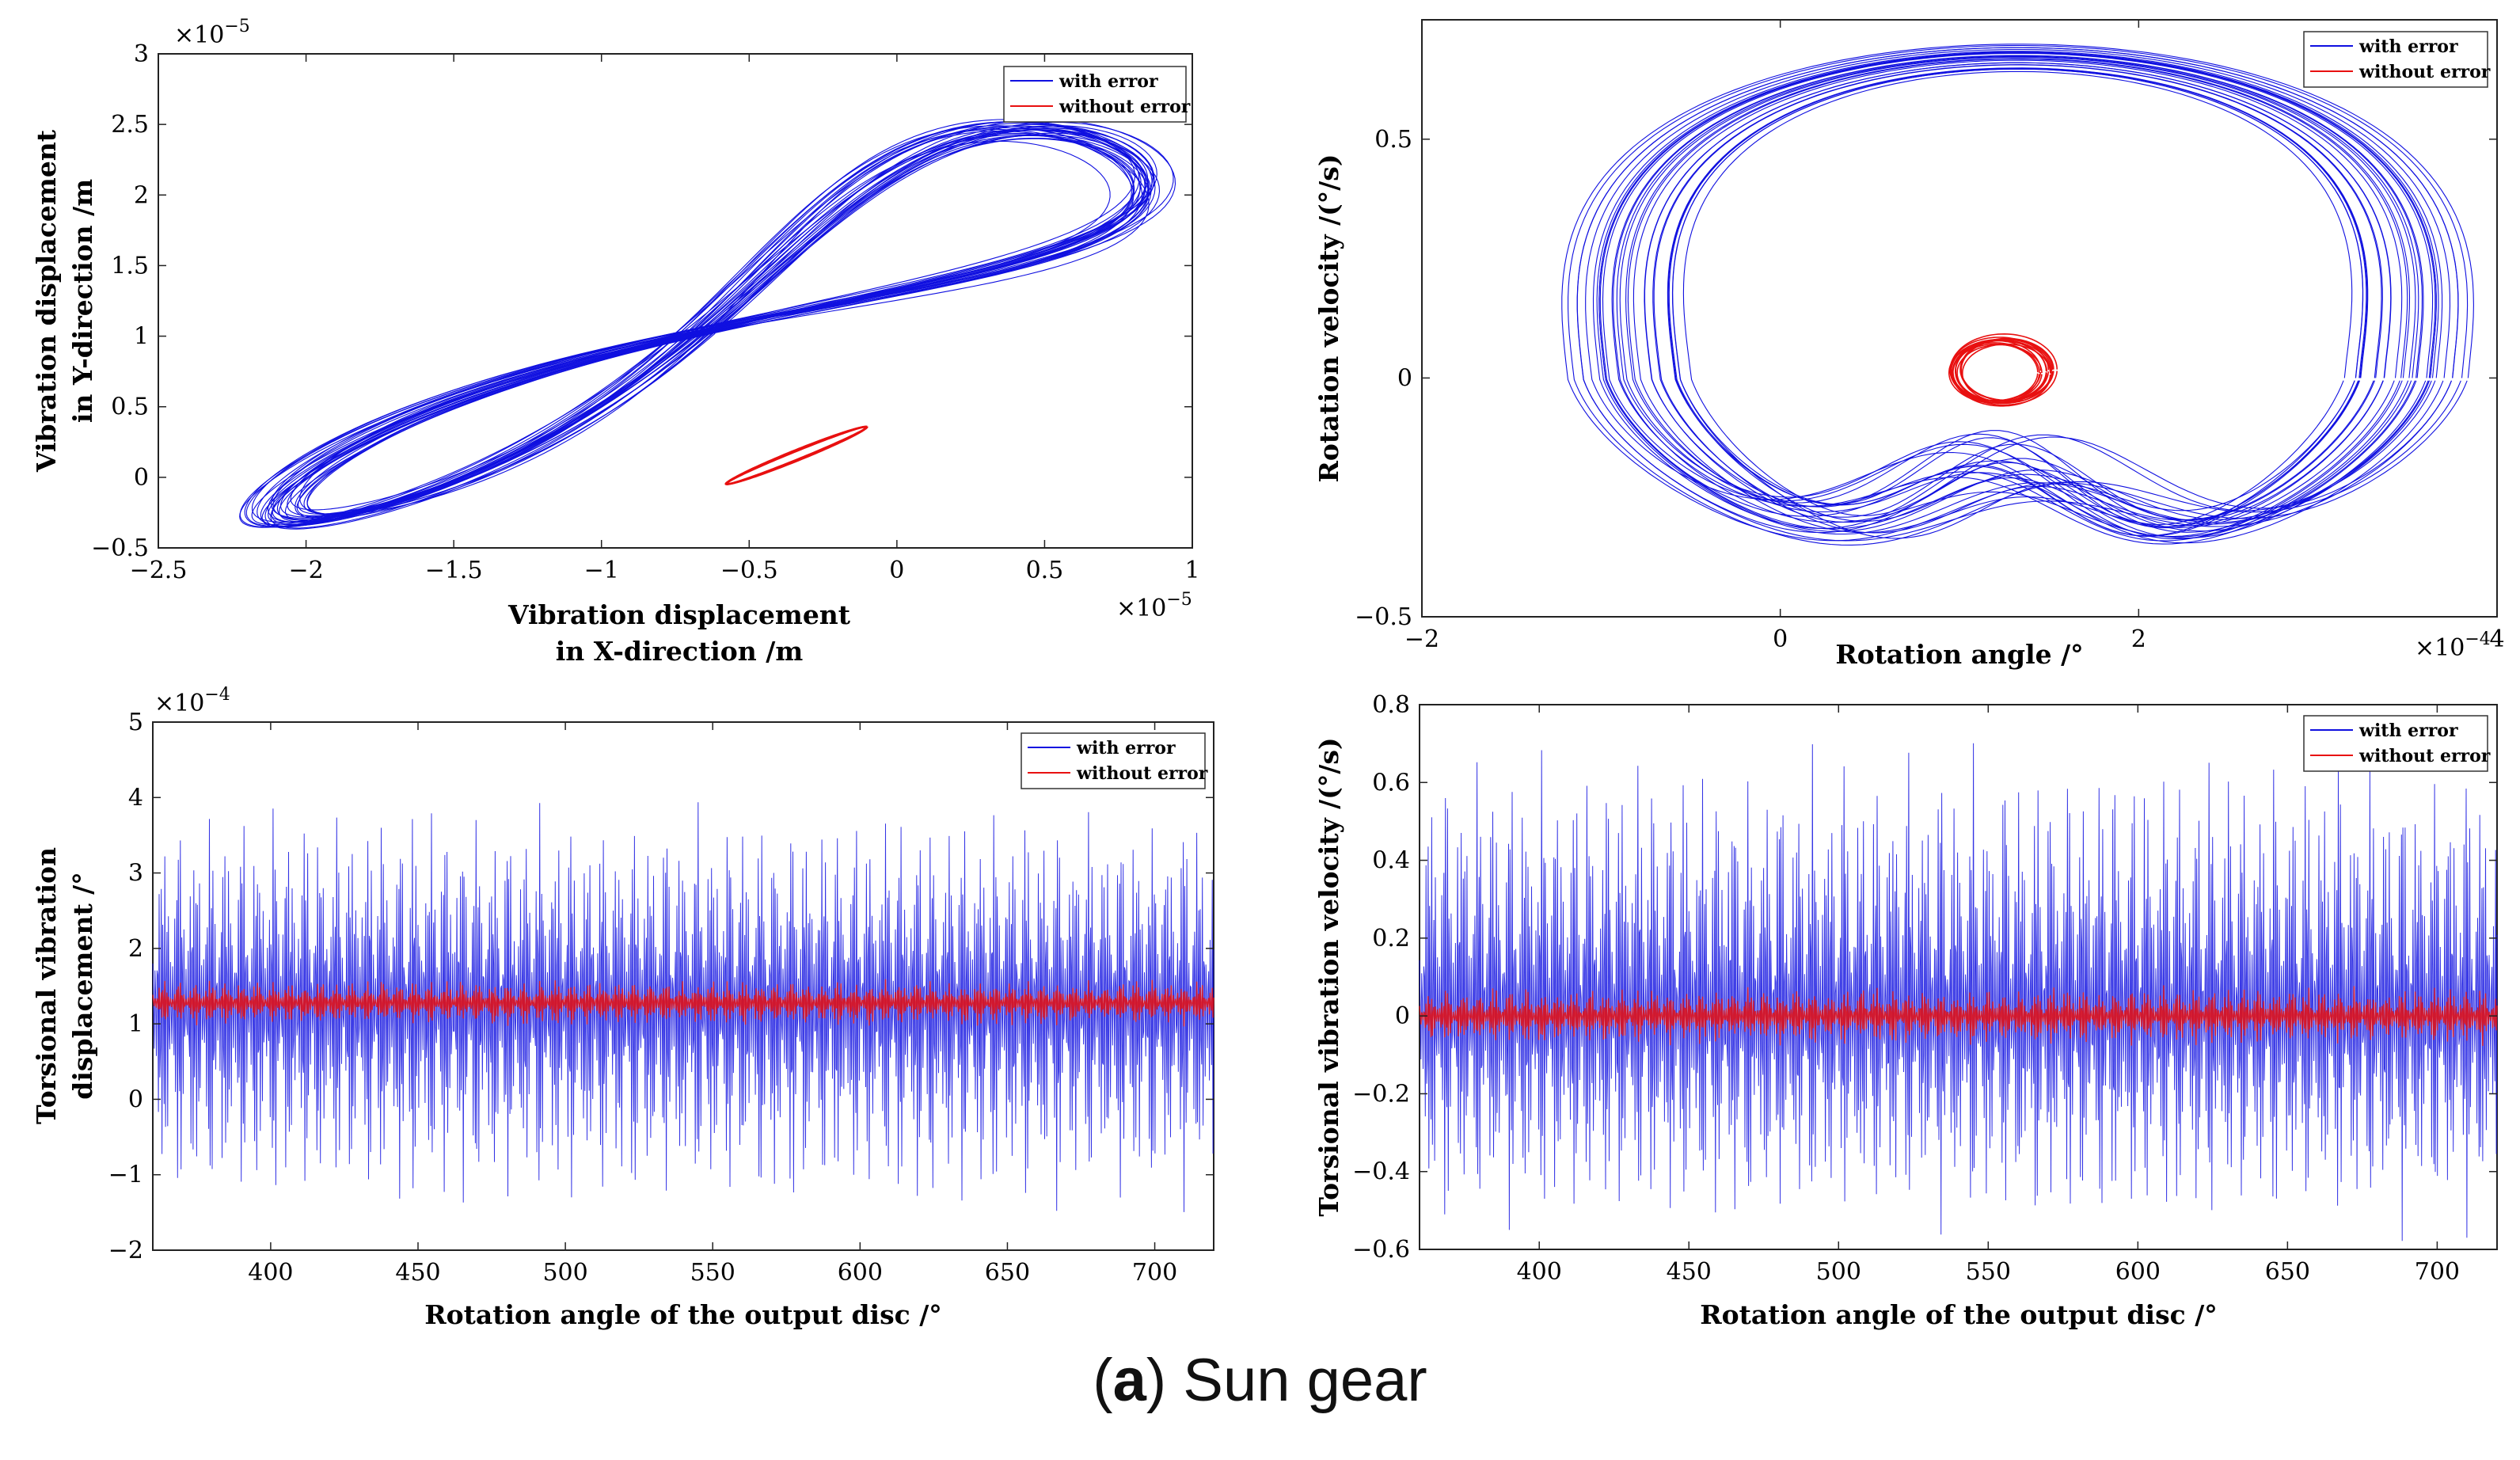 This screenshot has width=2520, height=1460. I want to click on y-axis-label-line-2: in Y-direction /m, so click(82, 301).